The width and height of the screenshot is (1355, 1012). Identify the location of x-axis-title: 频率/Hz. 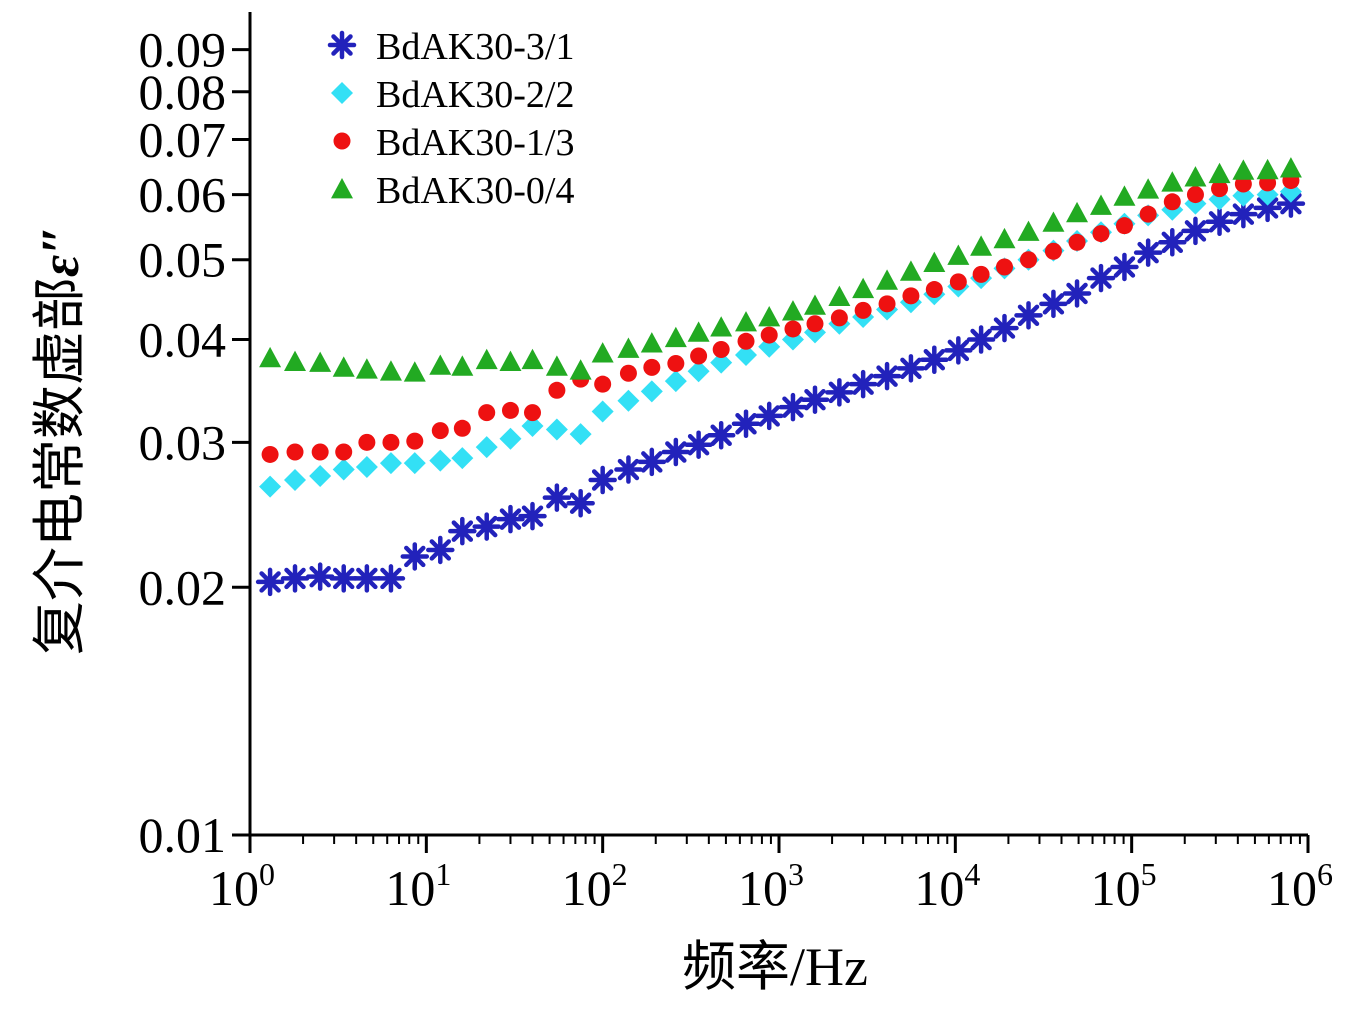
(775, 967).